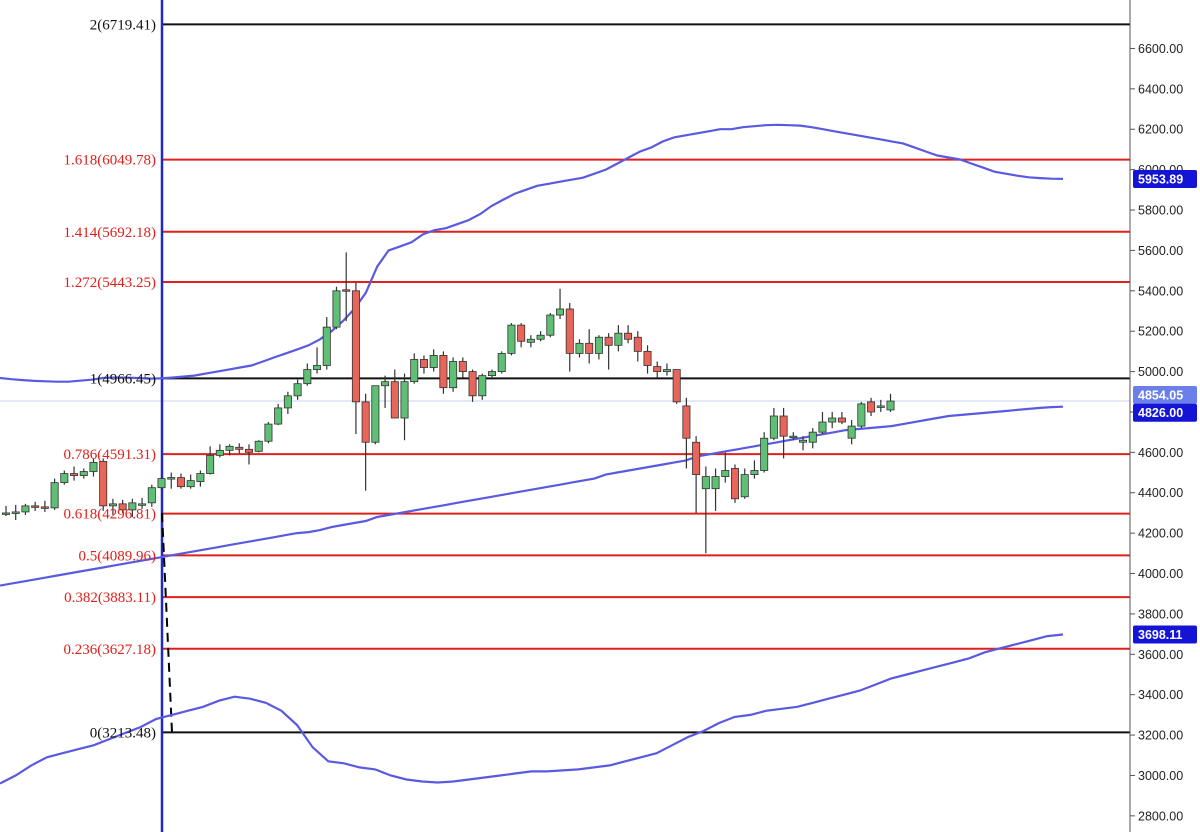  I want to click on price-tag-label: 5953.89, so click(1160, 179).